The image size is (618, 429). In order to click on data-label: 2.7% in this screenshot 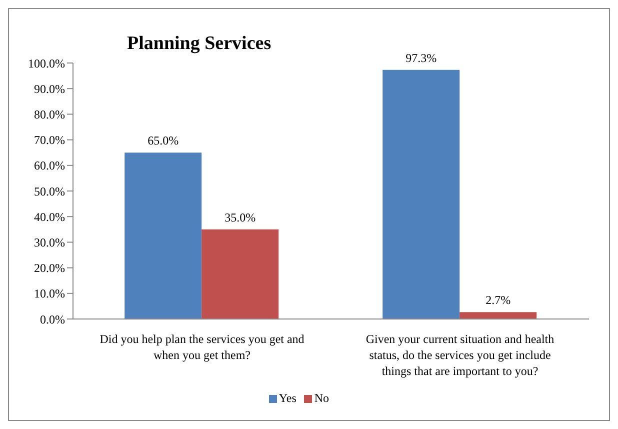, I will do `click(498, 300)`.